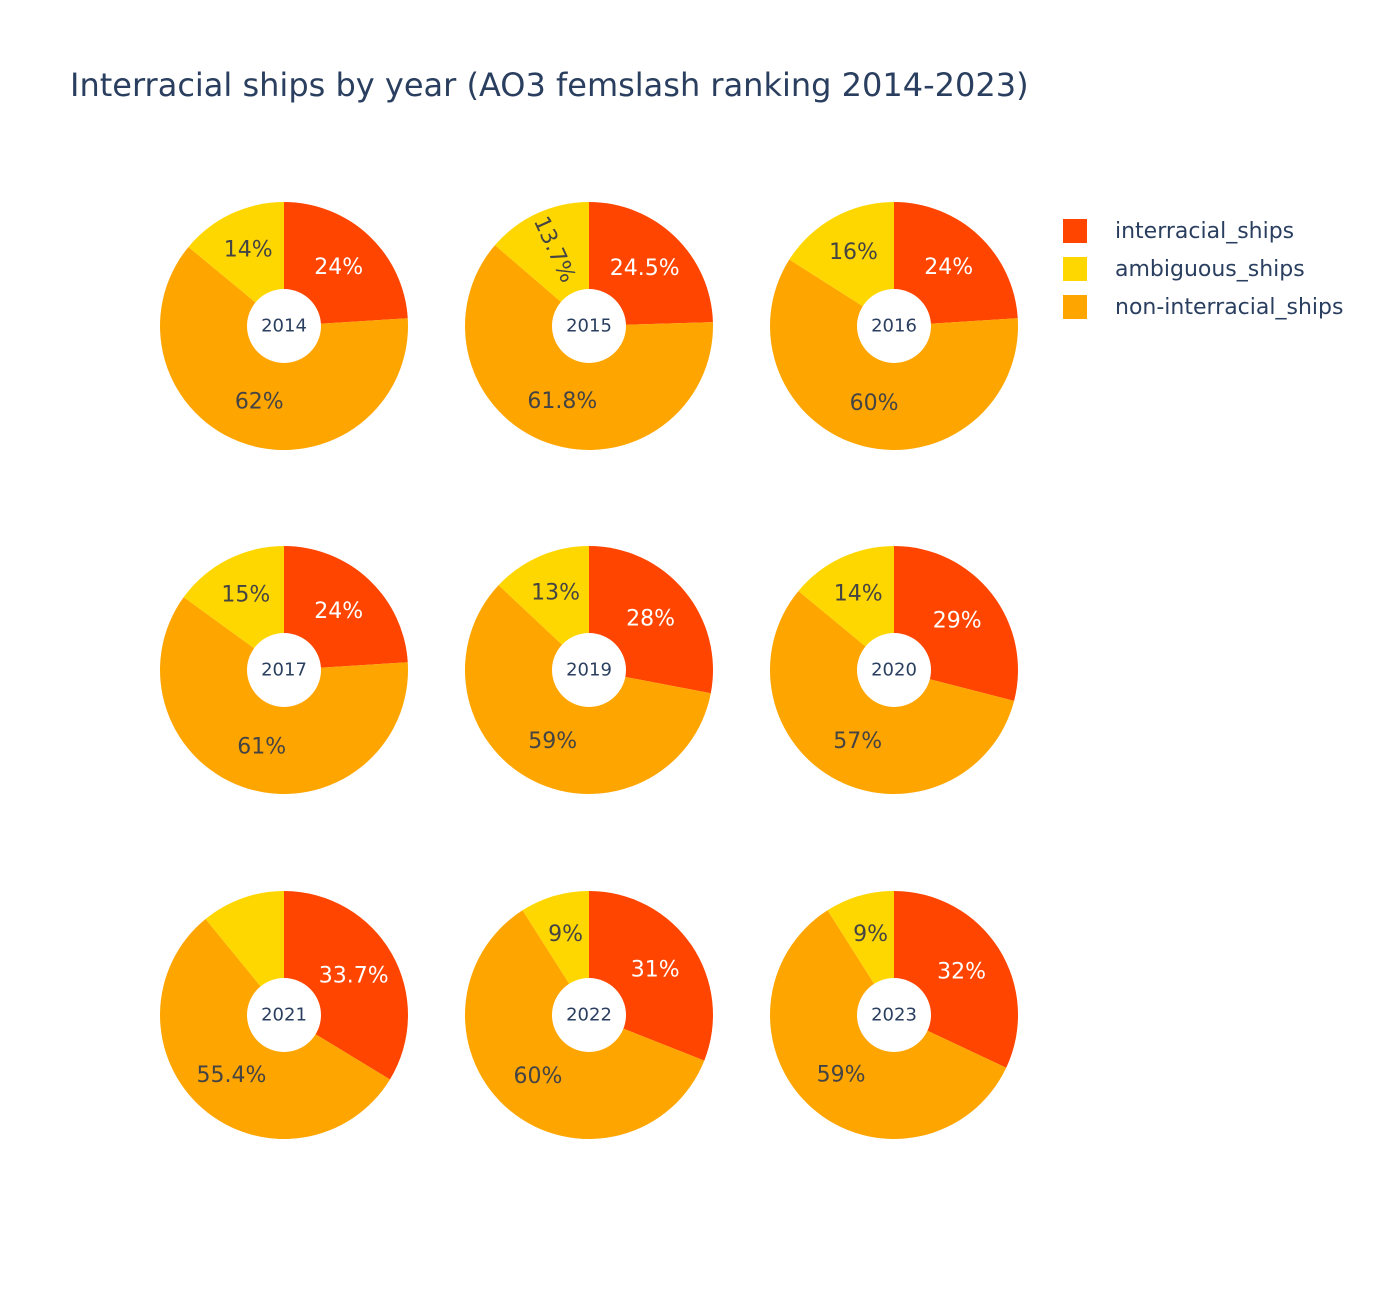 The height and width of the screenshot is (1300, 1400). I want to click on pie-2023: 32% 9% 59% 2023, so click(894, 1015).